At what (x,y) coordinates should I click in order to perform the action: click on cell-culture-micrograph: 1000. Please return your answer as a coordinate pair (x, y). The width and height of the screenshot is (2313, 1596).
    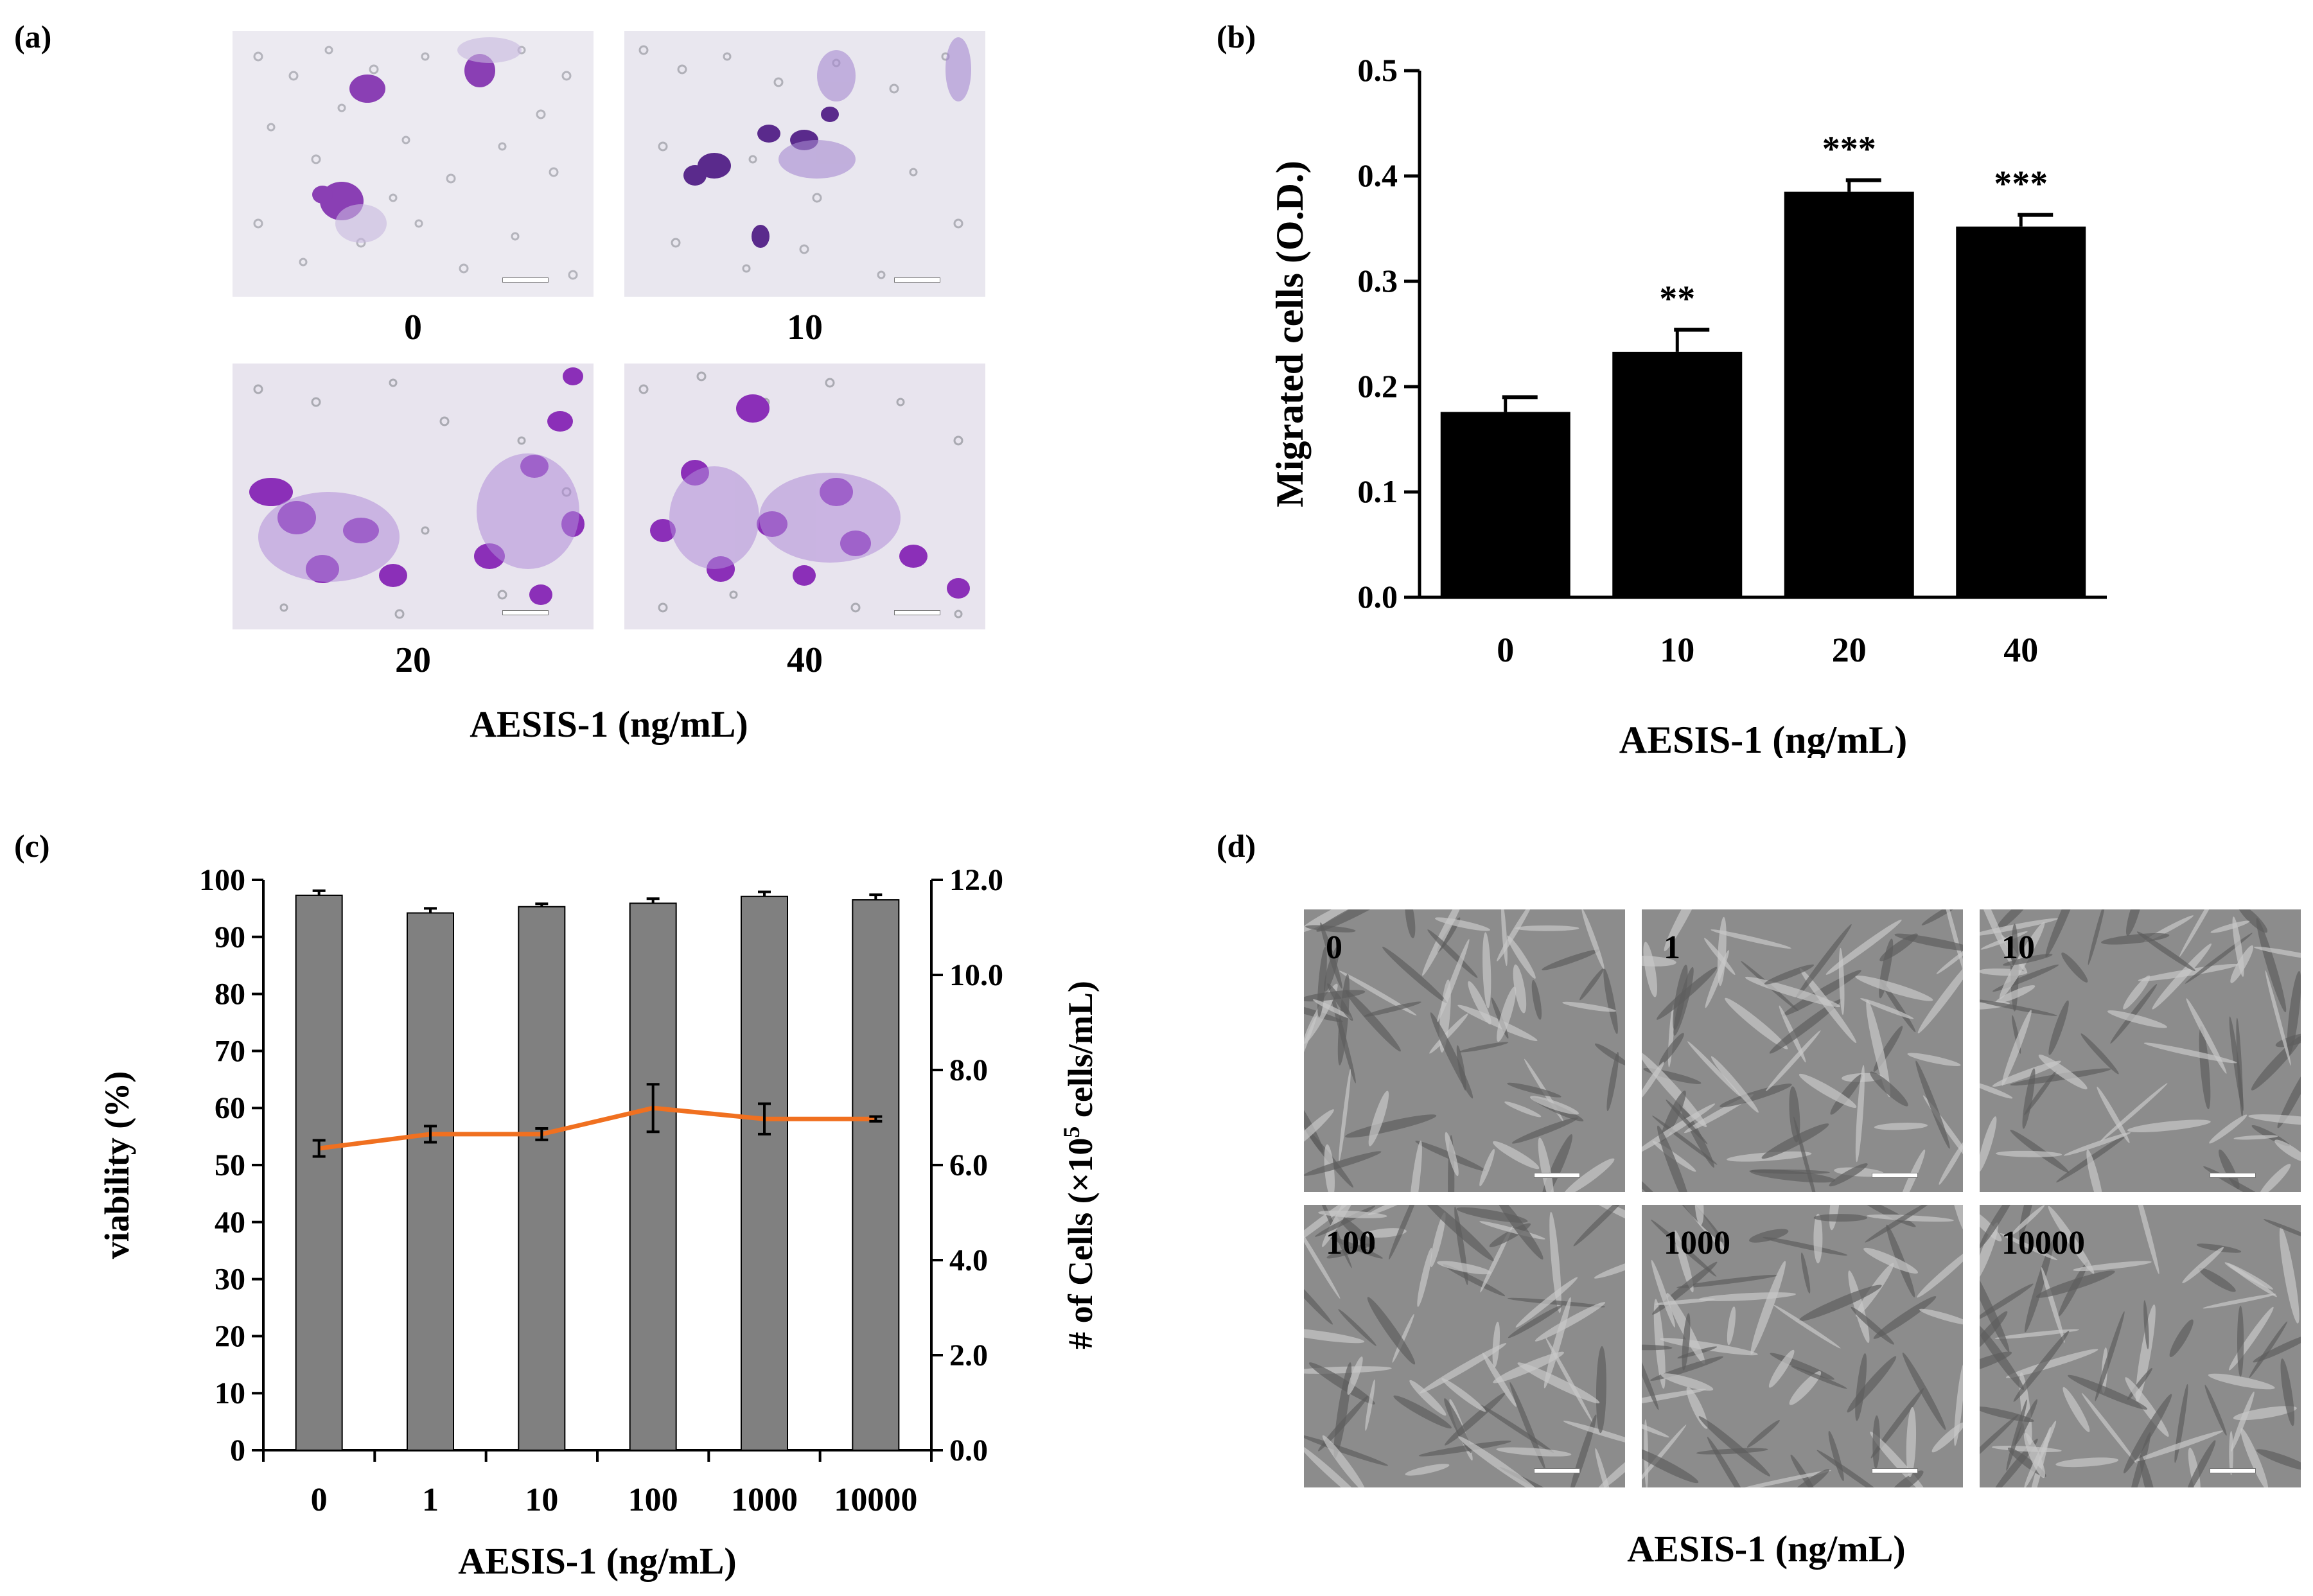
    Looking at the image, I should click on (1803, 1346).